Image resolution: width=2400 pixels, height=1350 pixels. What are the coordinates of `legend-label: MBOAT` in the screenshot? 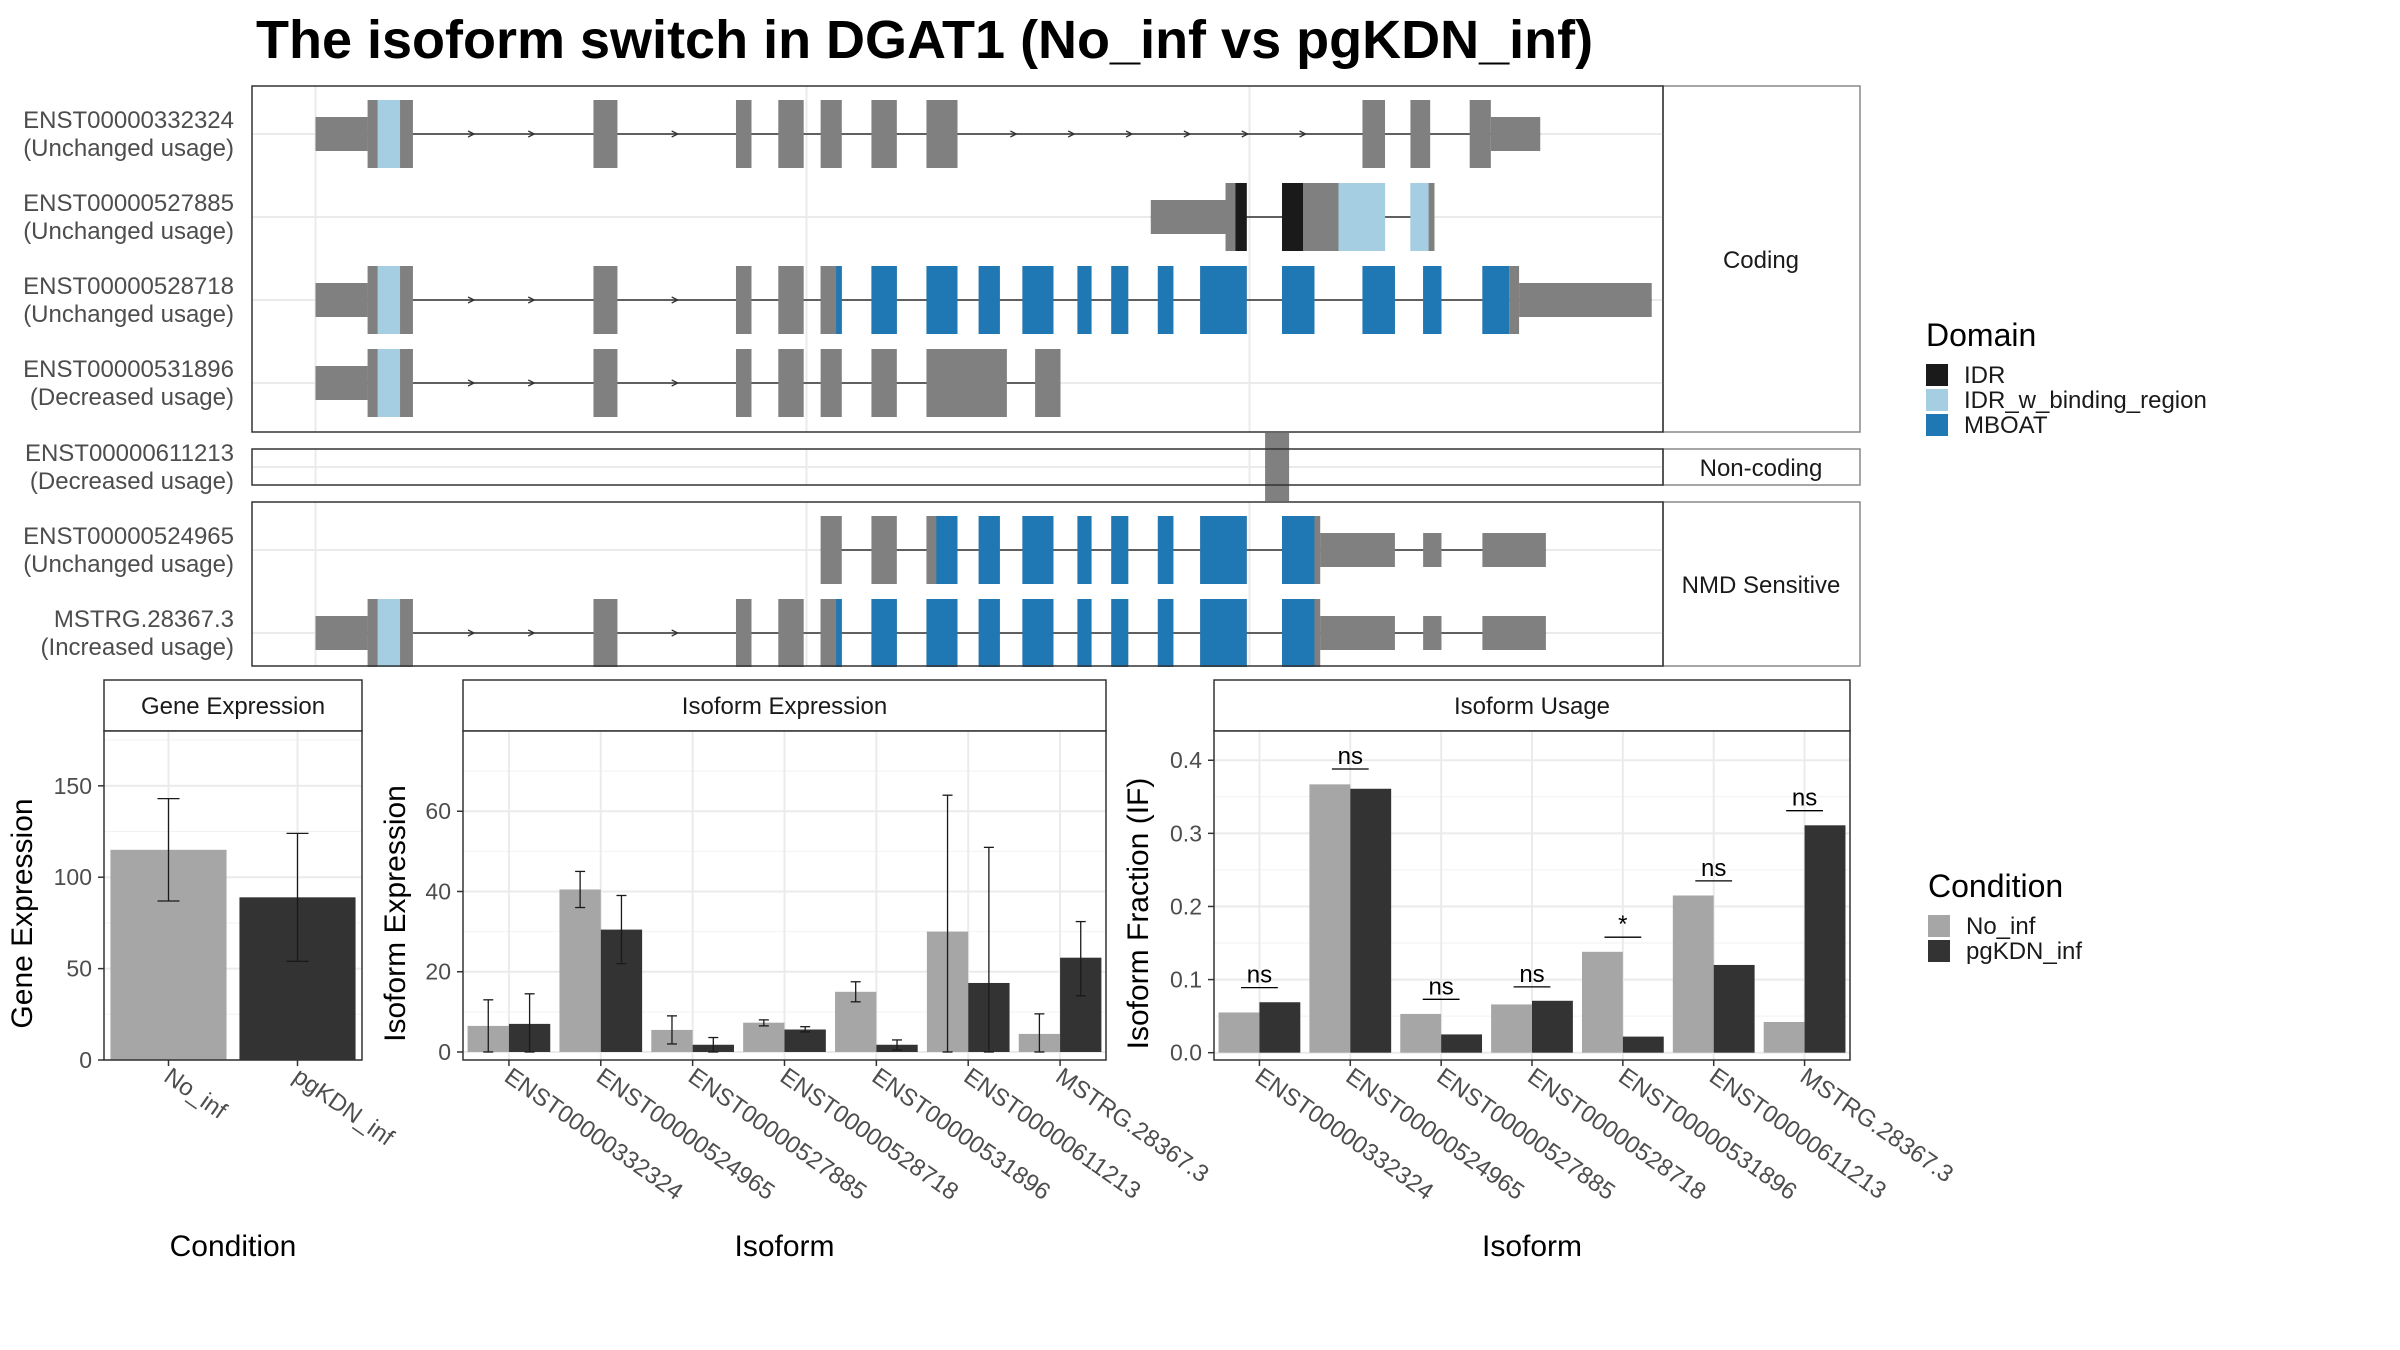 It's located at (2006, 425).